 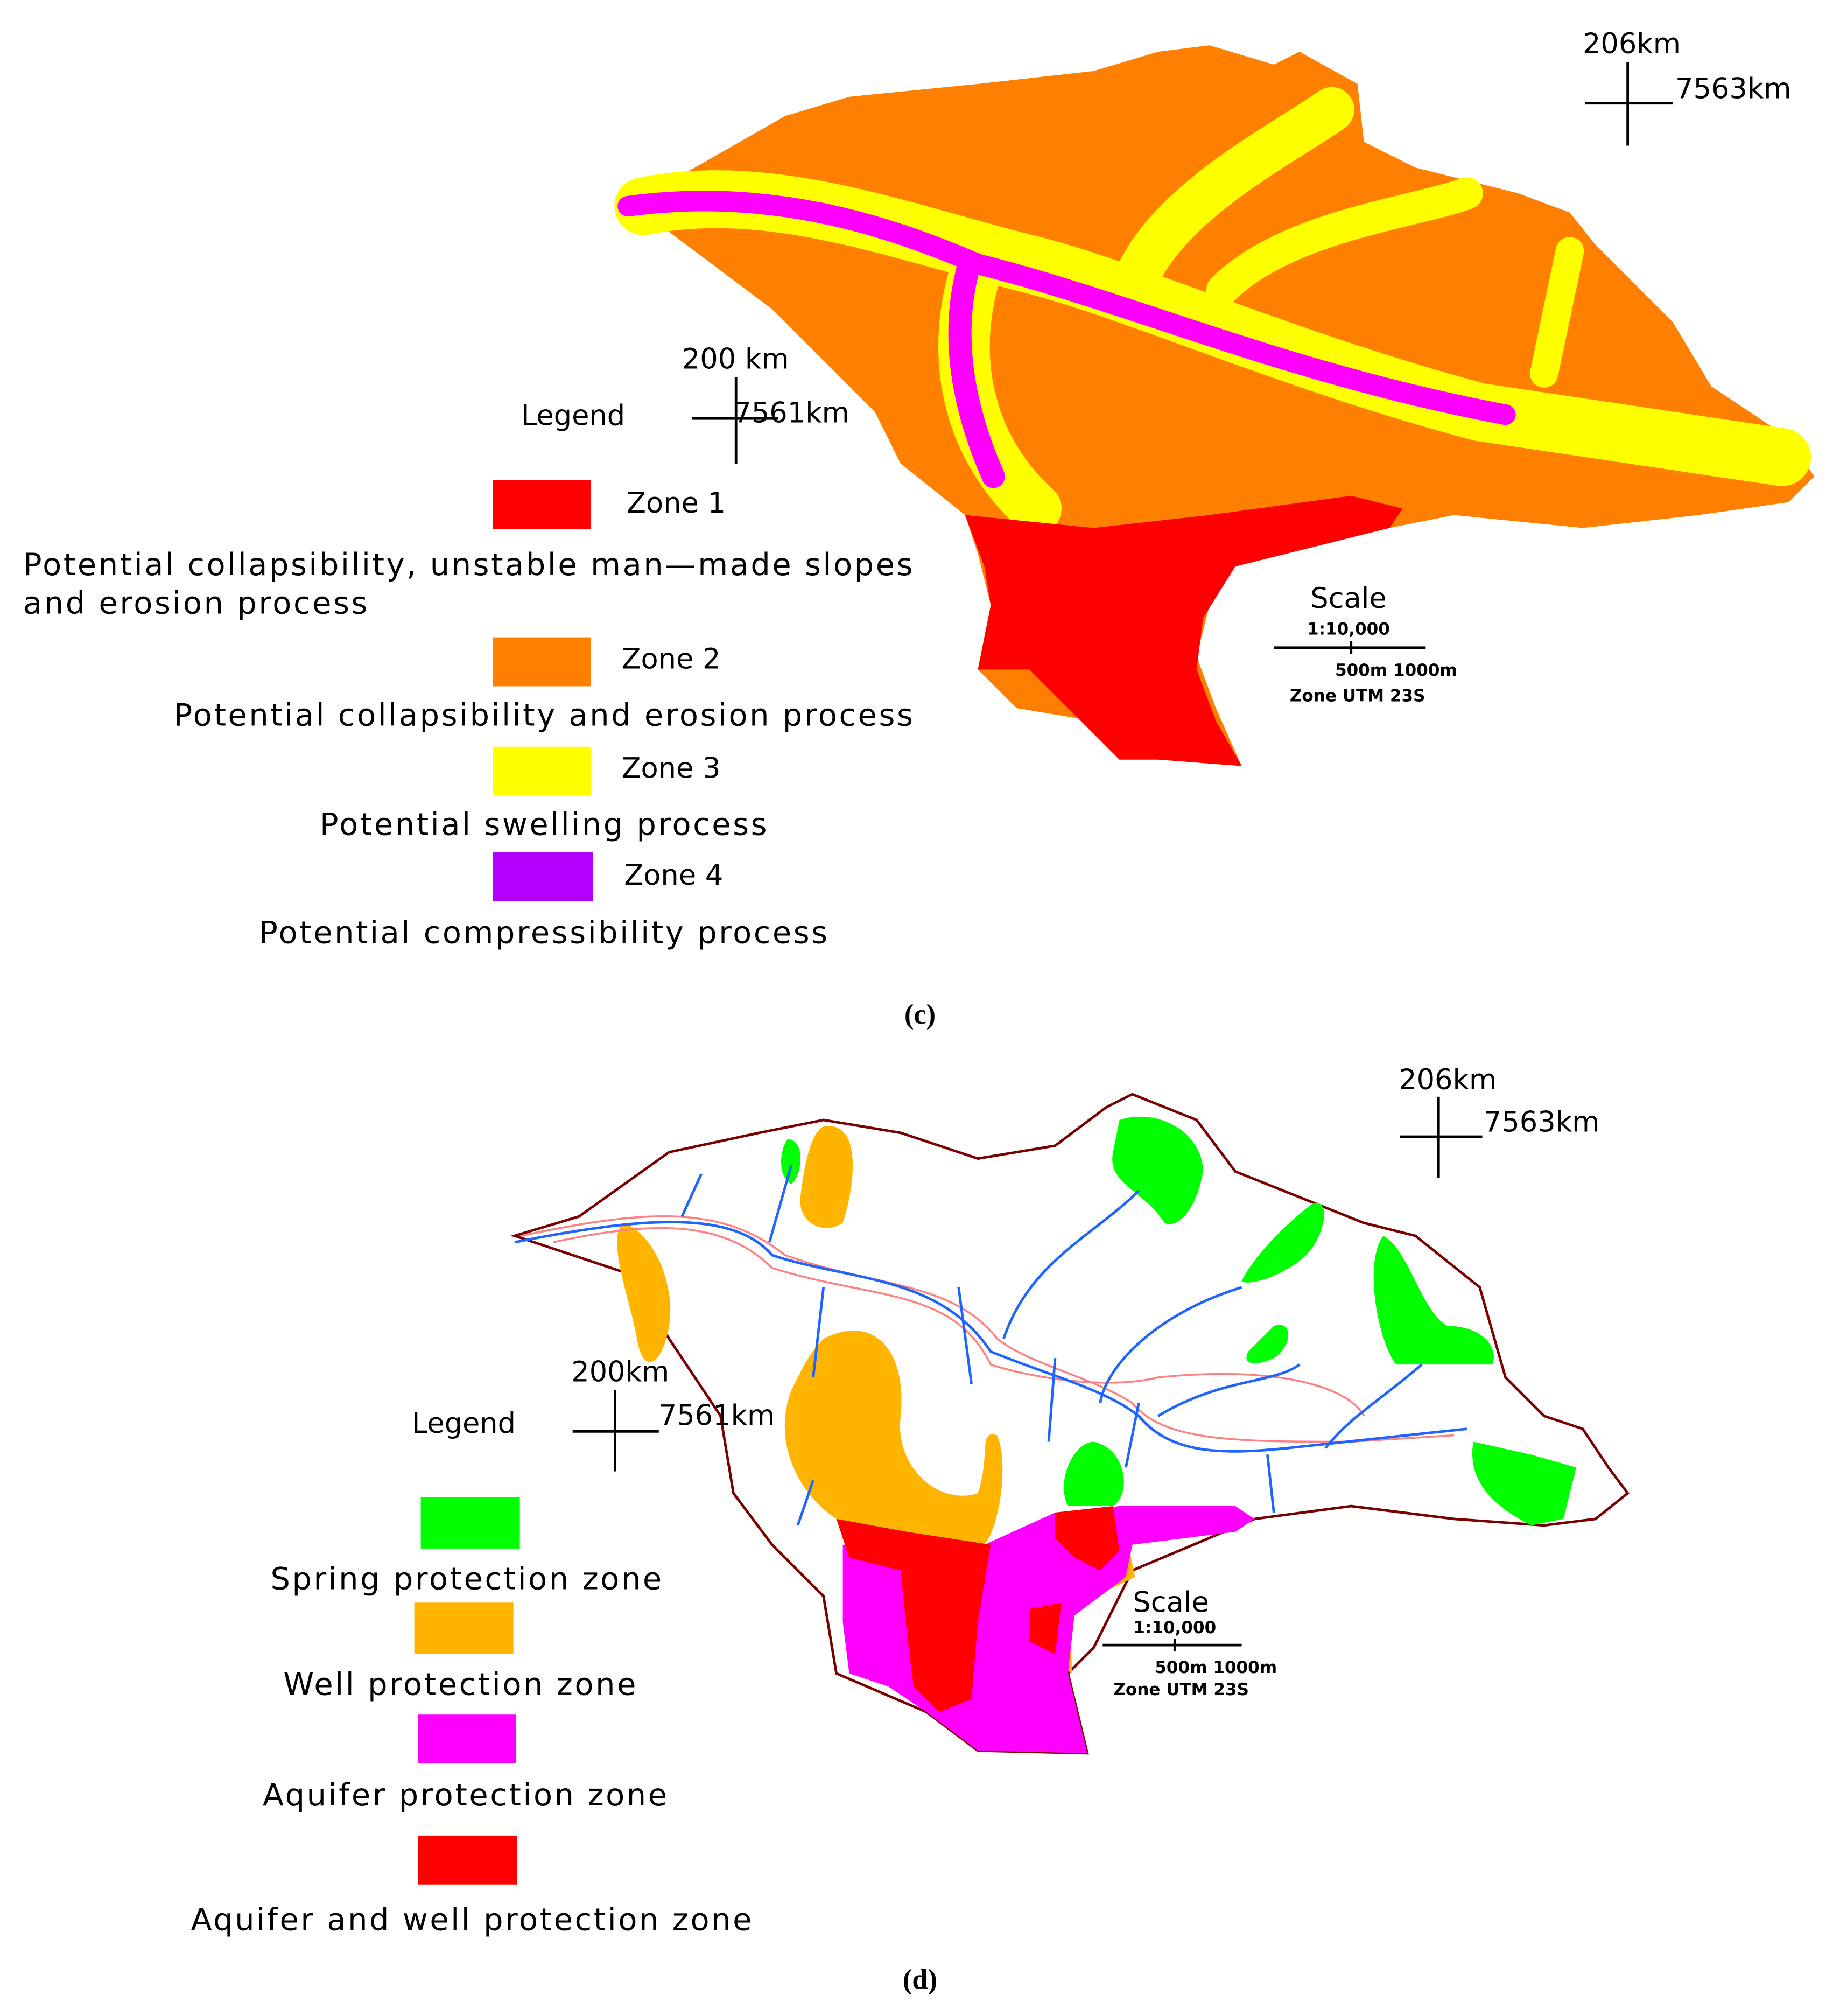 I want to click on caption: (d), so click(x=920, y=1979).